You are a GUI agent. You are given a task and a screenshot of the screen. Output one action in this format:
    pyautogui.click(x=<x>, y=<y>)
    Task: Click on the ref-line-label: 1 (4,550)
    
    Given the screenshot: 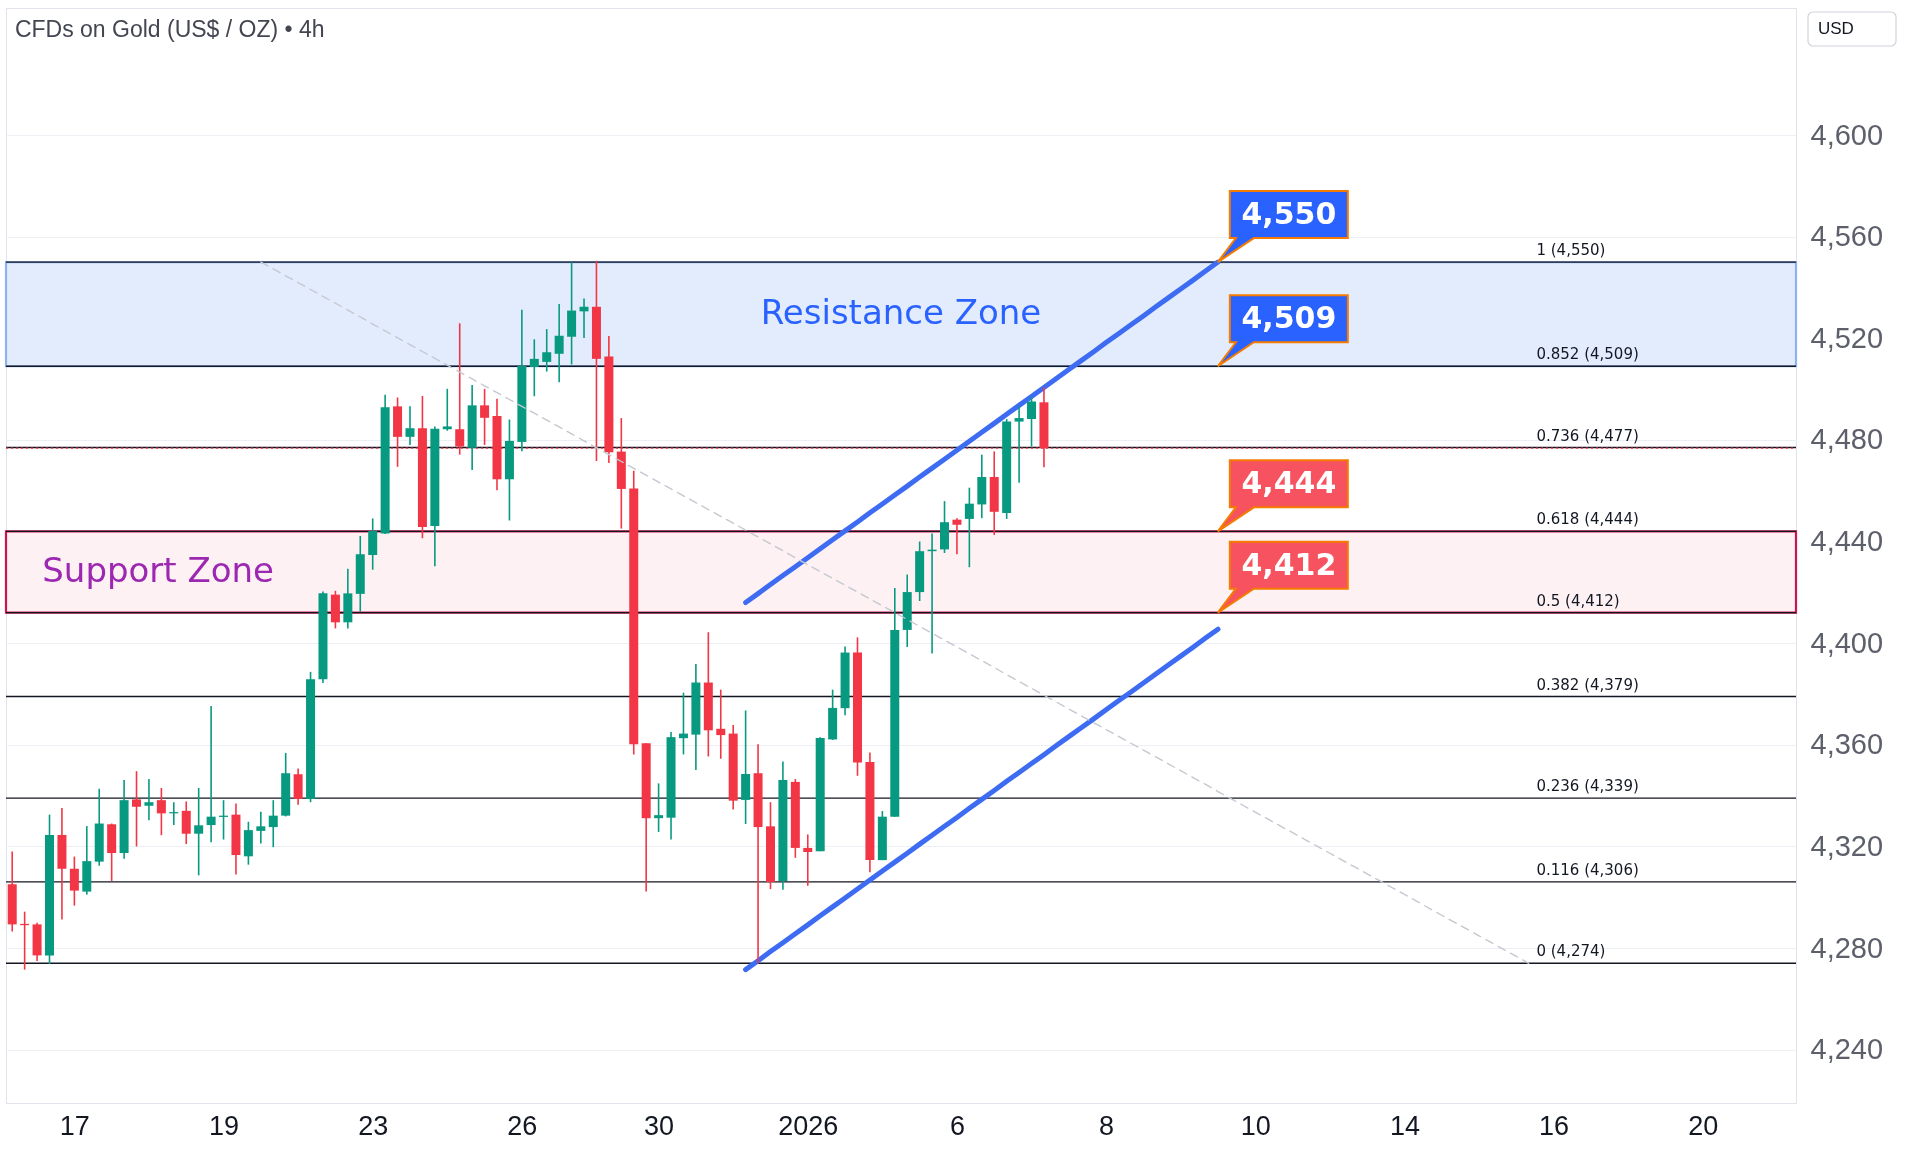 What is the action you would take?
    pyautogui.click(x=1571, y=250)
    